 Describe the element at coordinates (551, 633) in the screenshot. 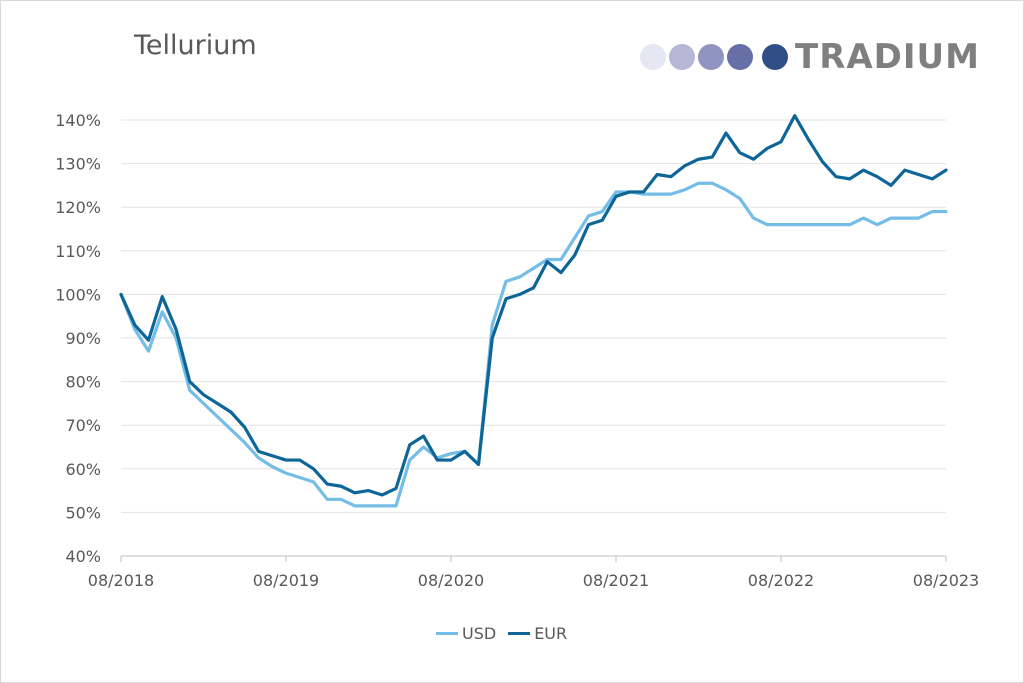

I see `legend-label-eur: EUR` at that location.